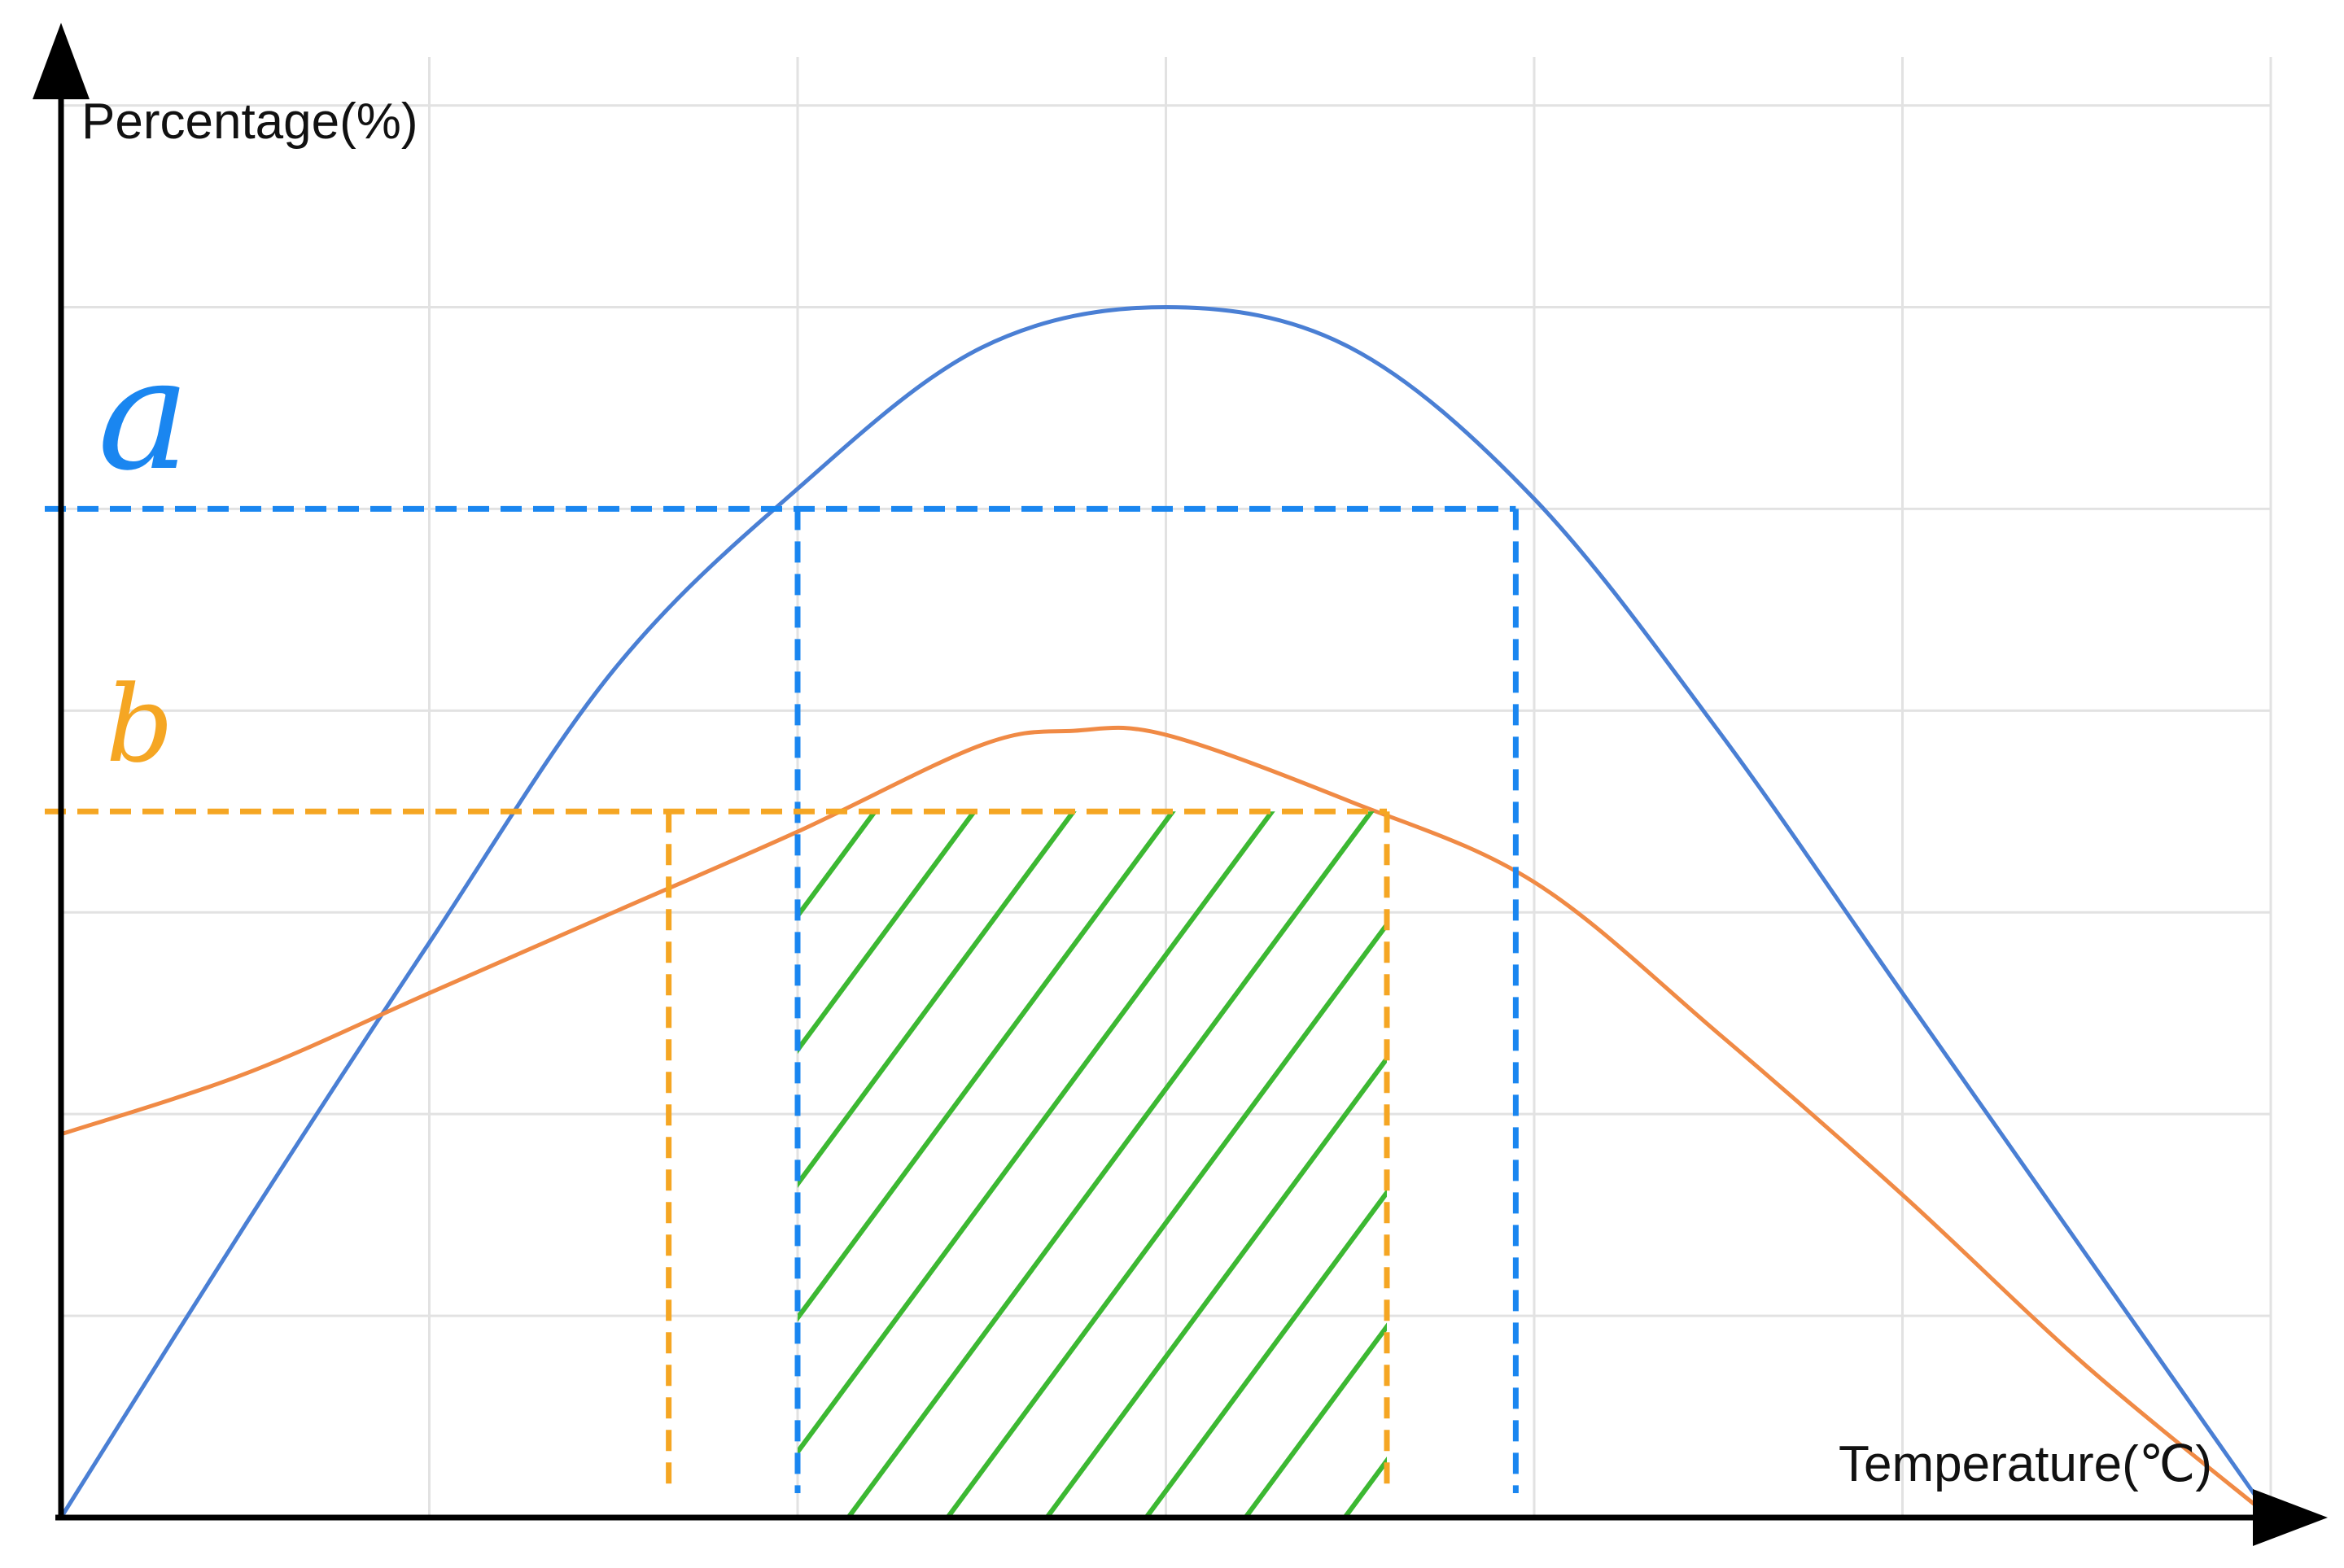  Describe the element at coordinates (62, 61) in the screenshot. I see `y-axis-arrow` at that location.